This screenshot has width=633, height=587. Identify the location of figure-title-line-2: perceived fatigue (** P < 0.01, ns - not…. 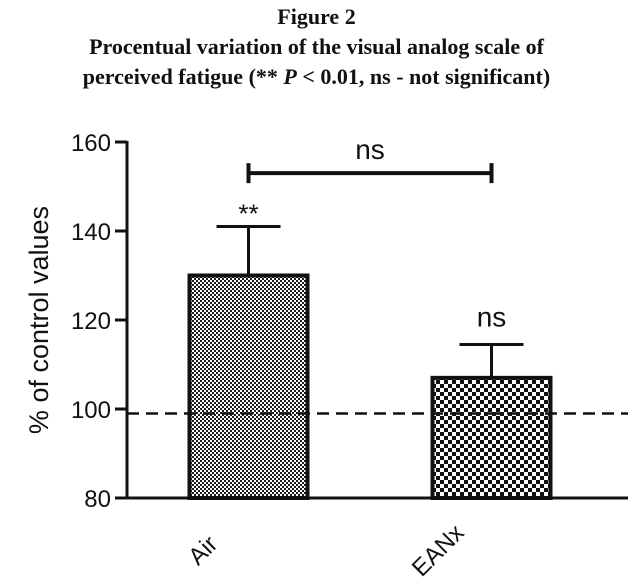
(316, 77).